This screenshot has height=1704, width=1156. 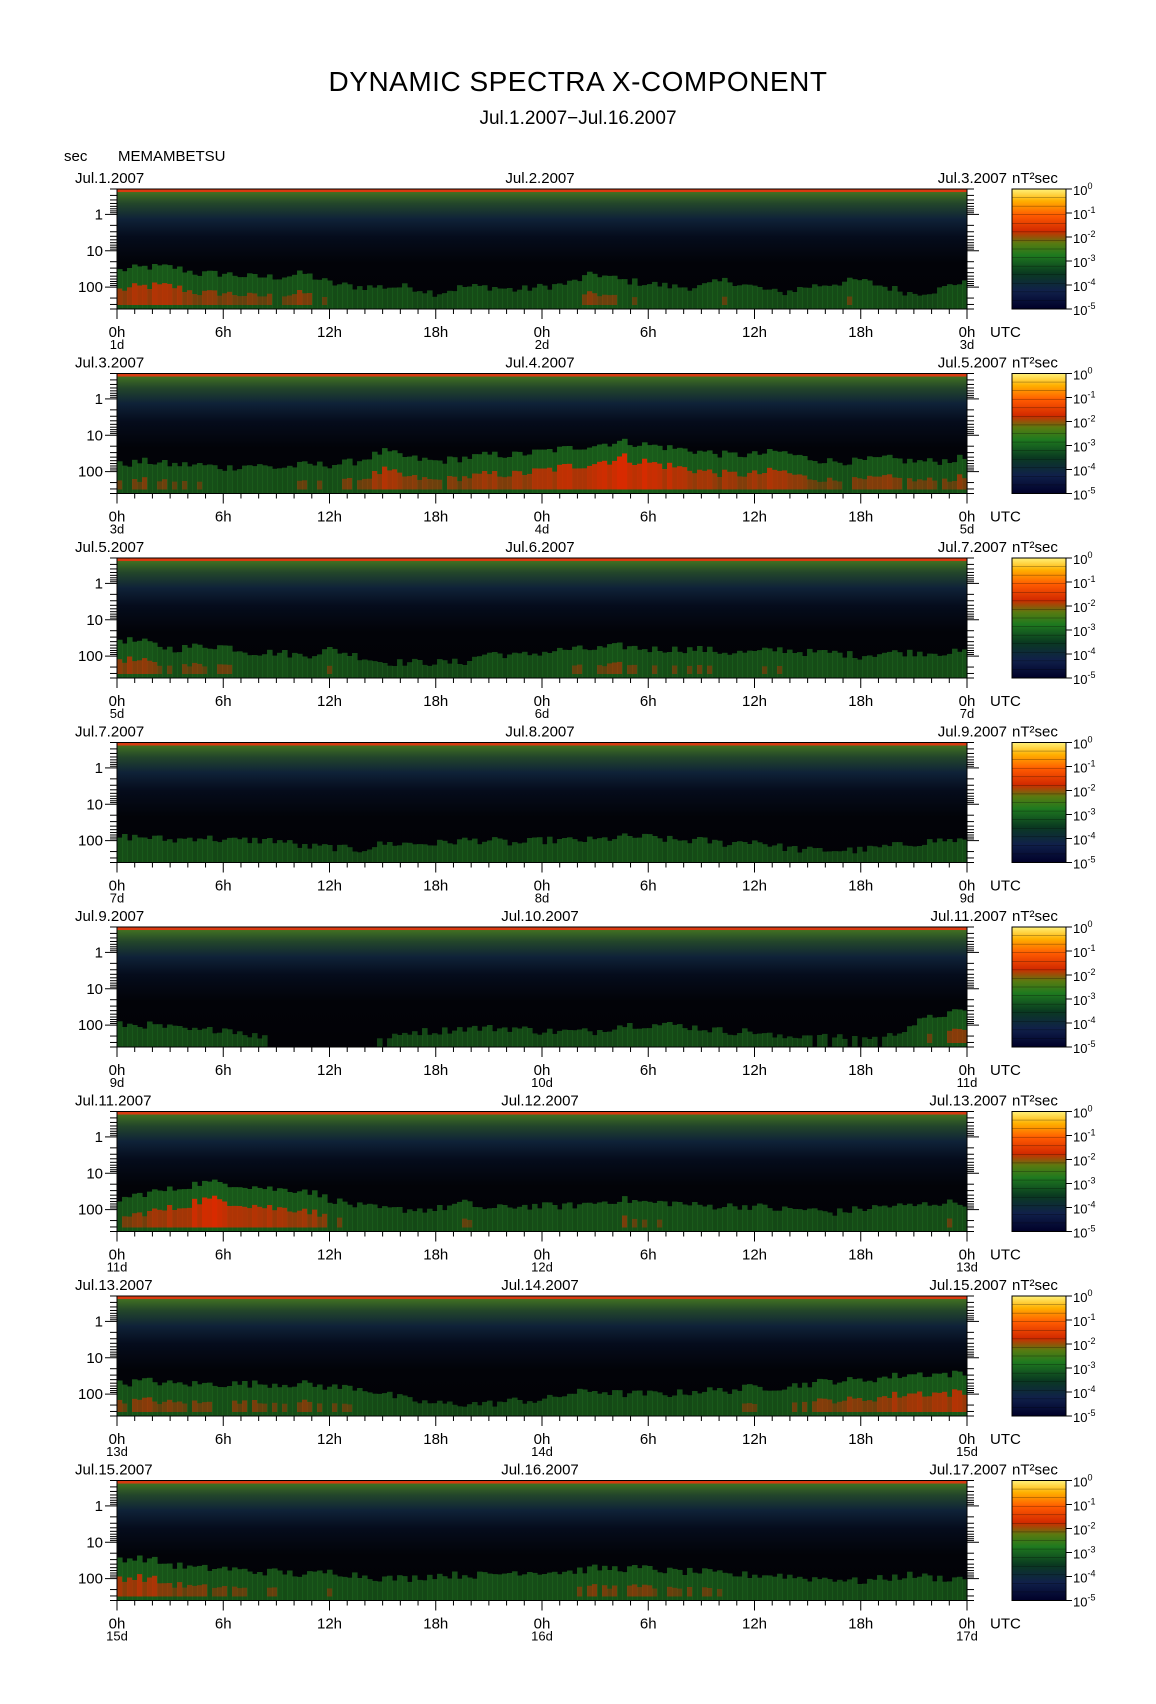 What do you see at coordinates (1084, 398) in the screenshot?
I see `colorbar-tick-label: 10⁻¹` at bounding box center [1084, 398].